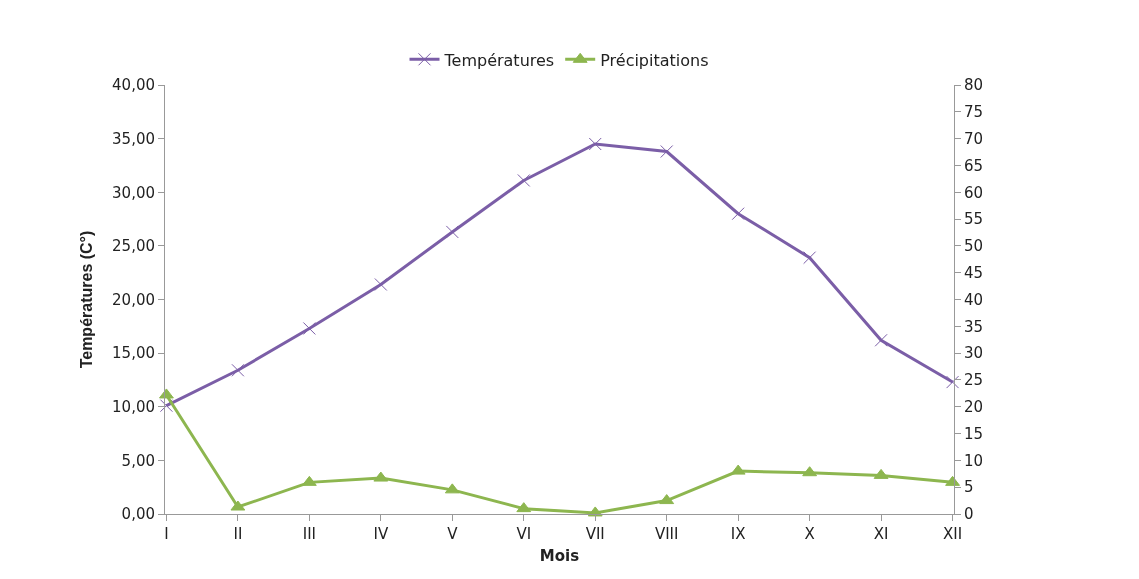 This screenshot has height=579, width=1139. I want to click on y2-tick-label: 10, so click(974, 460).